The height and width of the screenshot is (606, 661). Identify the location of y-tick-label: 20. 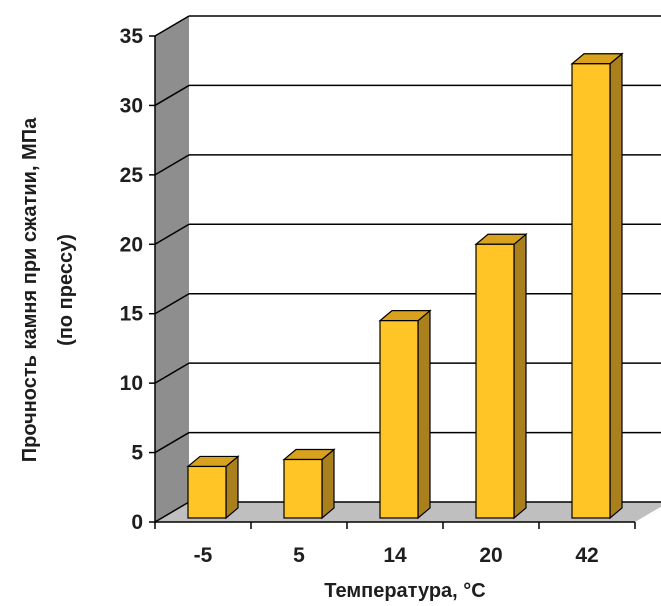
(131, 244).